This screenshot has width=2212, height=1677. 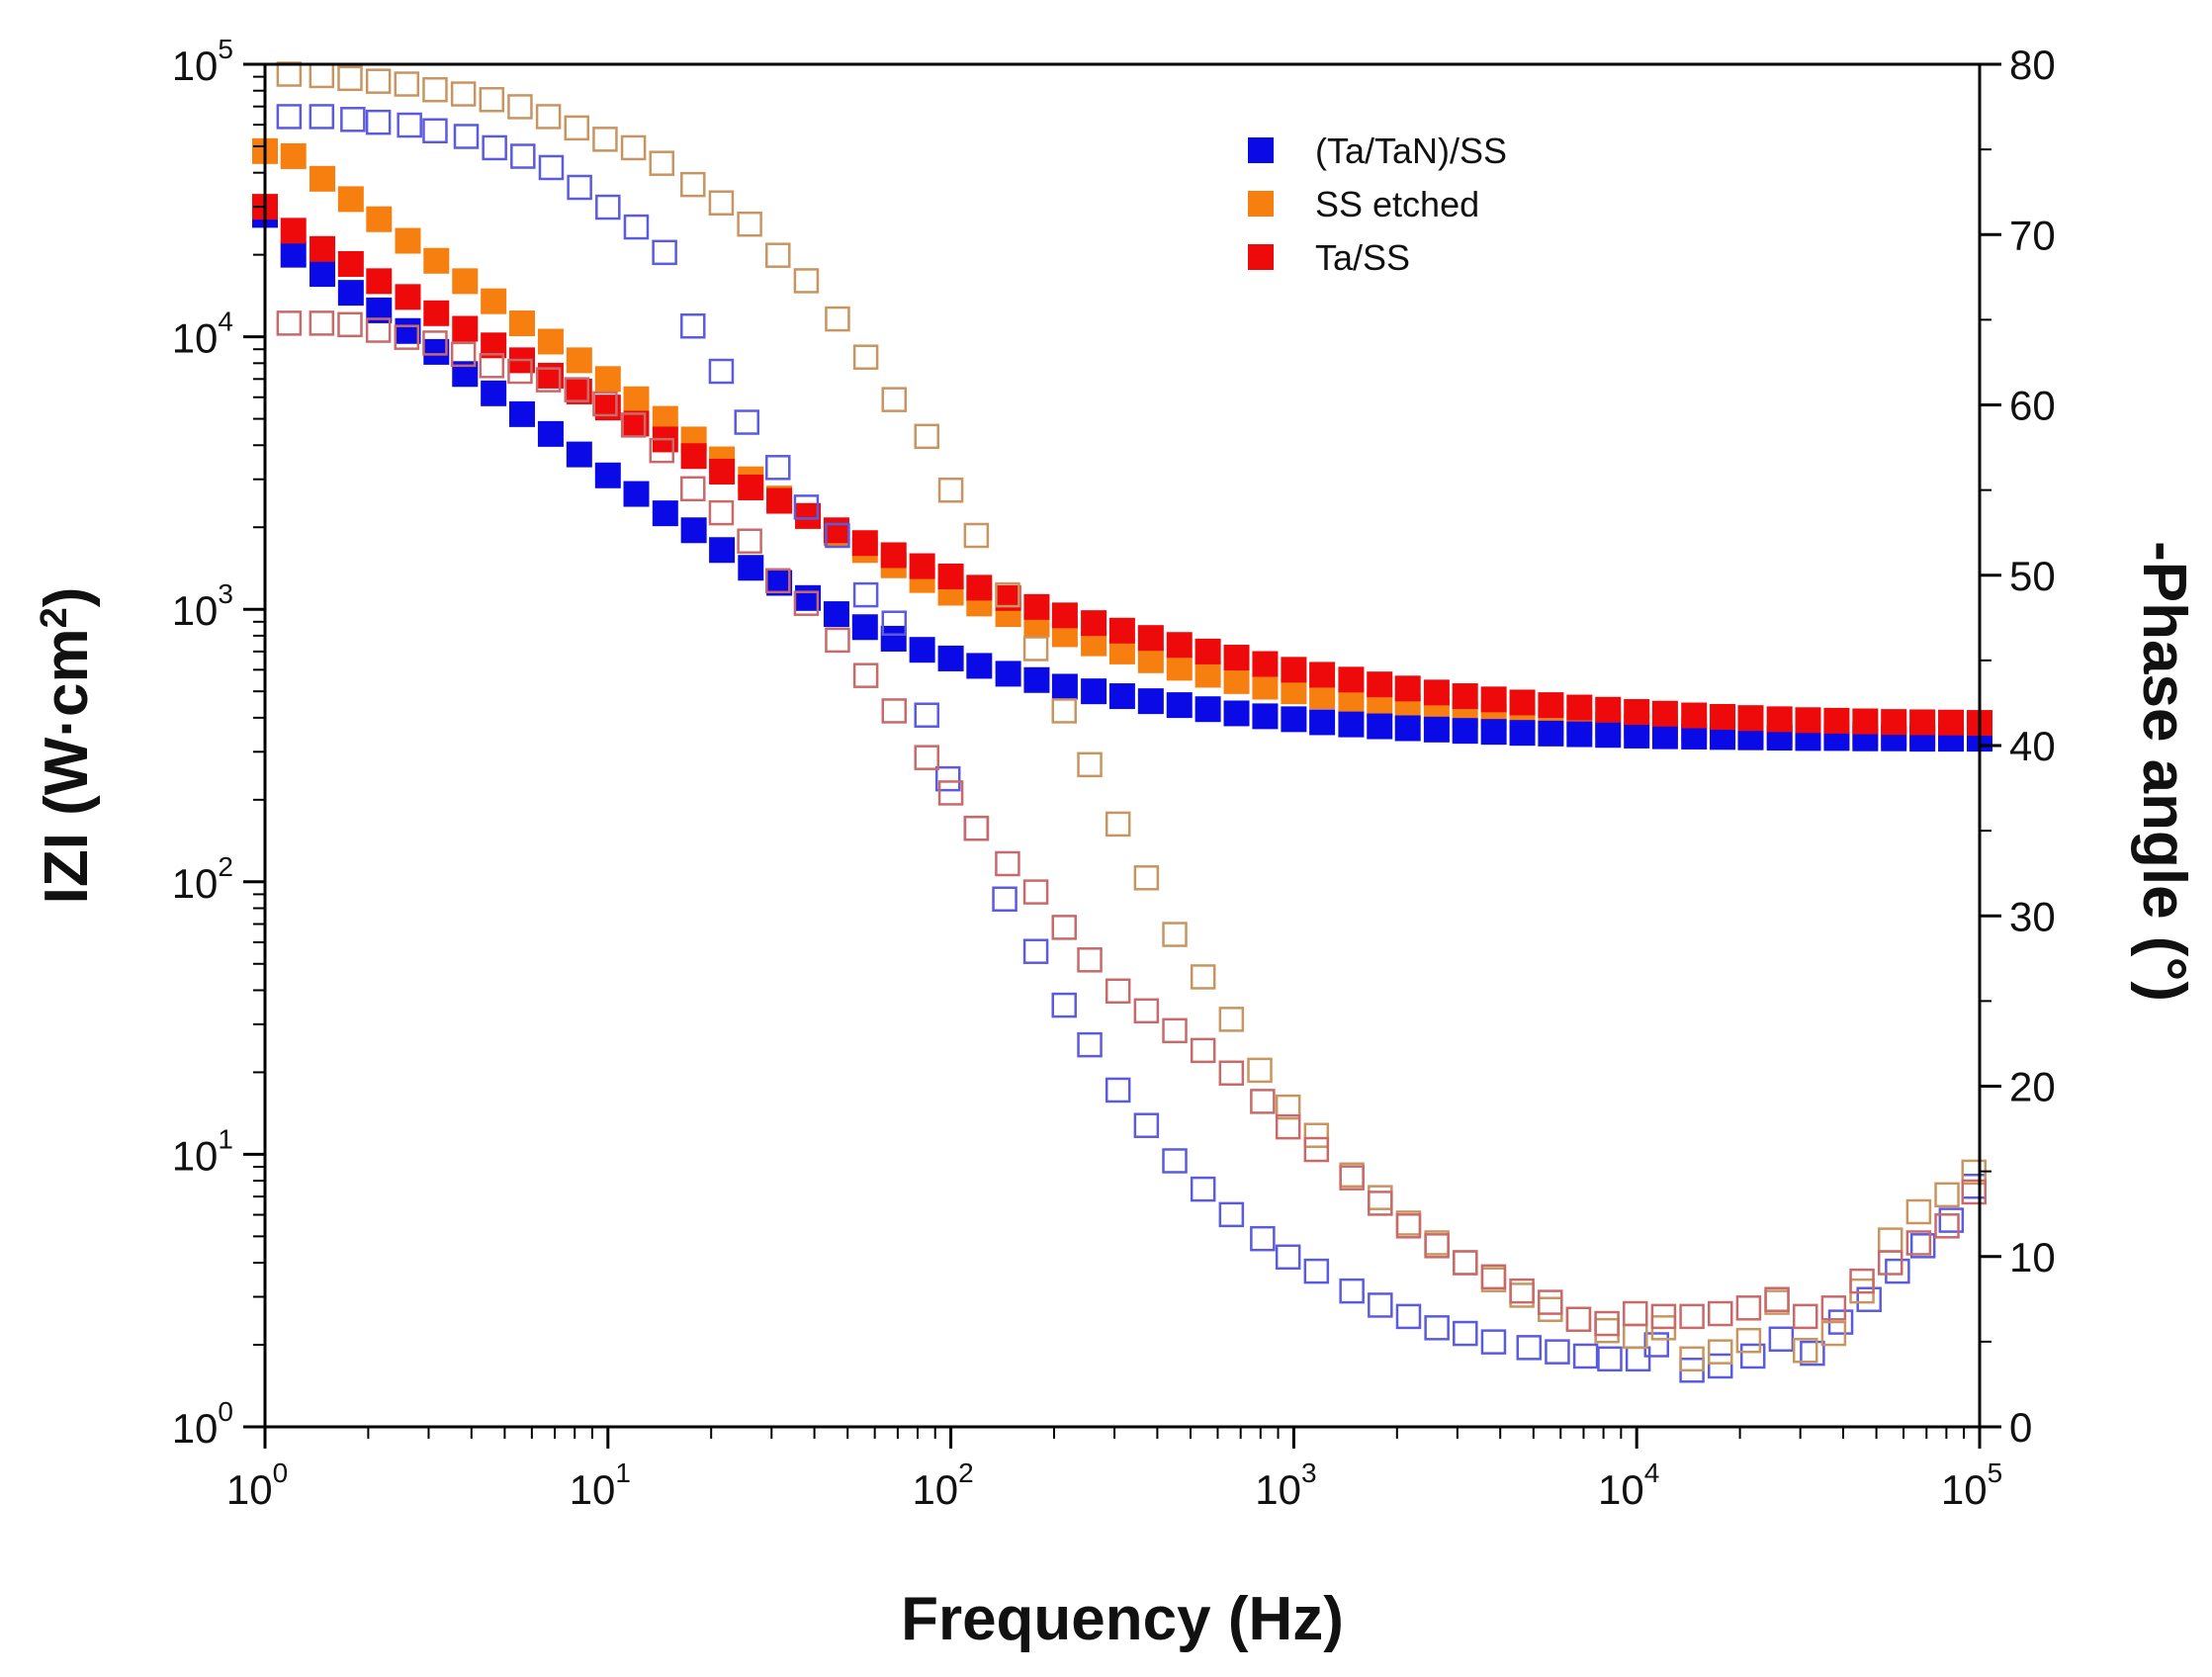 I want to click on x-tick-label: 100, so click(x=257, y=1485).